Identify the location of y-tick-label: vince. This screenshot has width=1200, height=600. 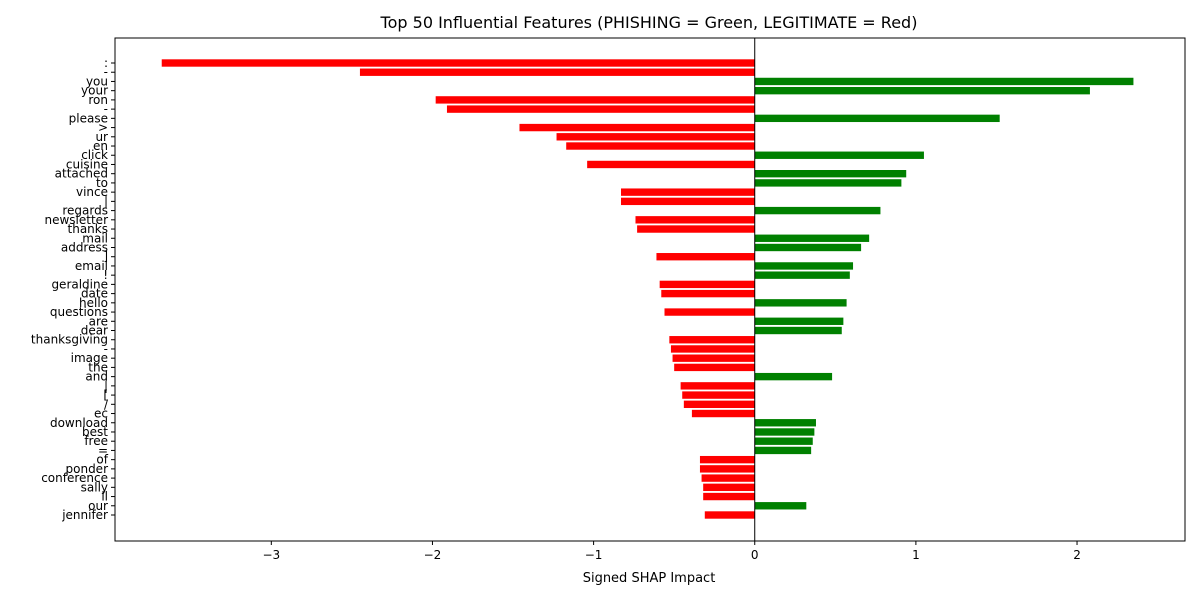
(92, 192).